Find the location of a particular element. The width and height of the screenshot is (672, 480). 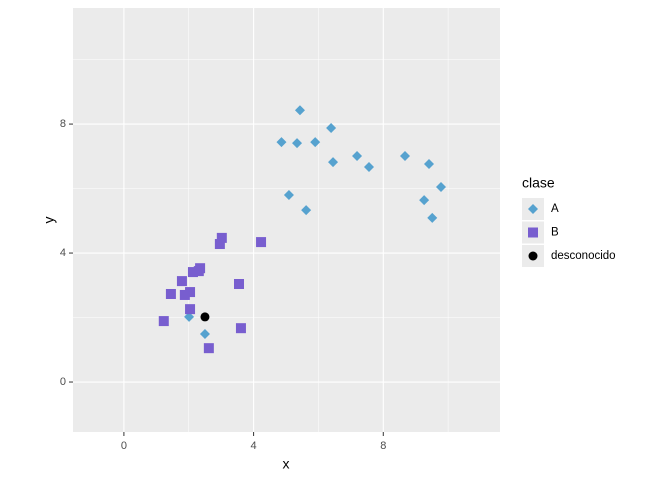

legend-title: clase is located at coordinates (538, 183).